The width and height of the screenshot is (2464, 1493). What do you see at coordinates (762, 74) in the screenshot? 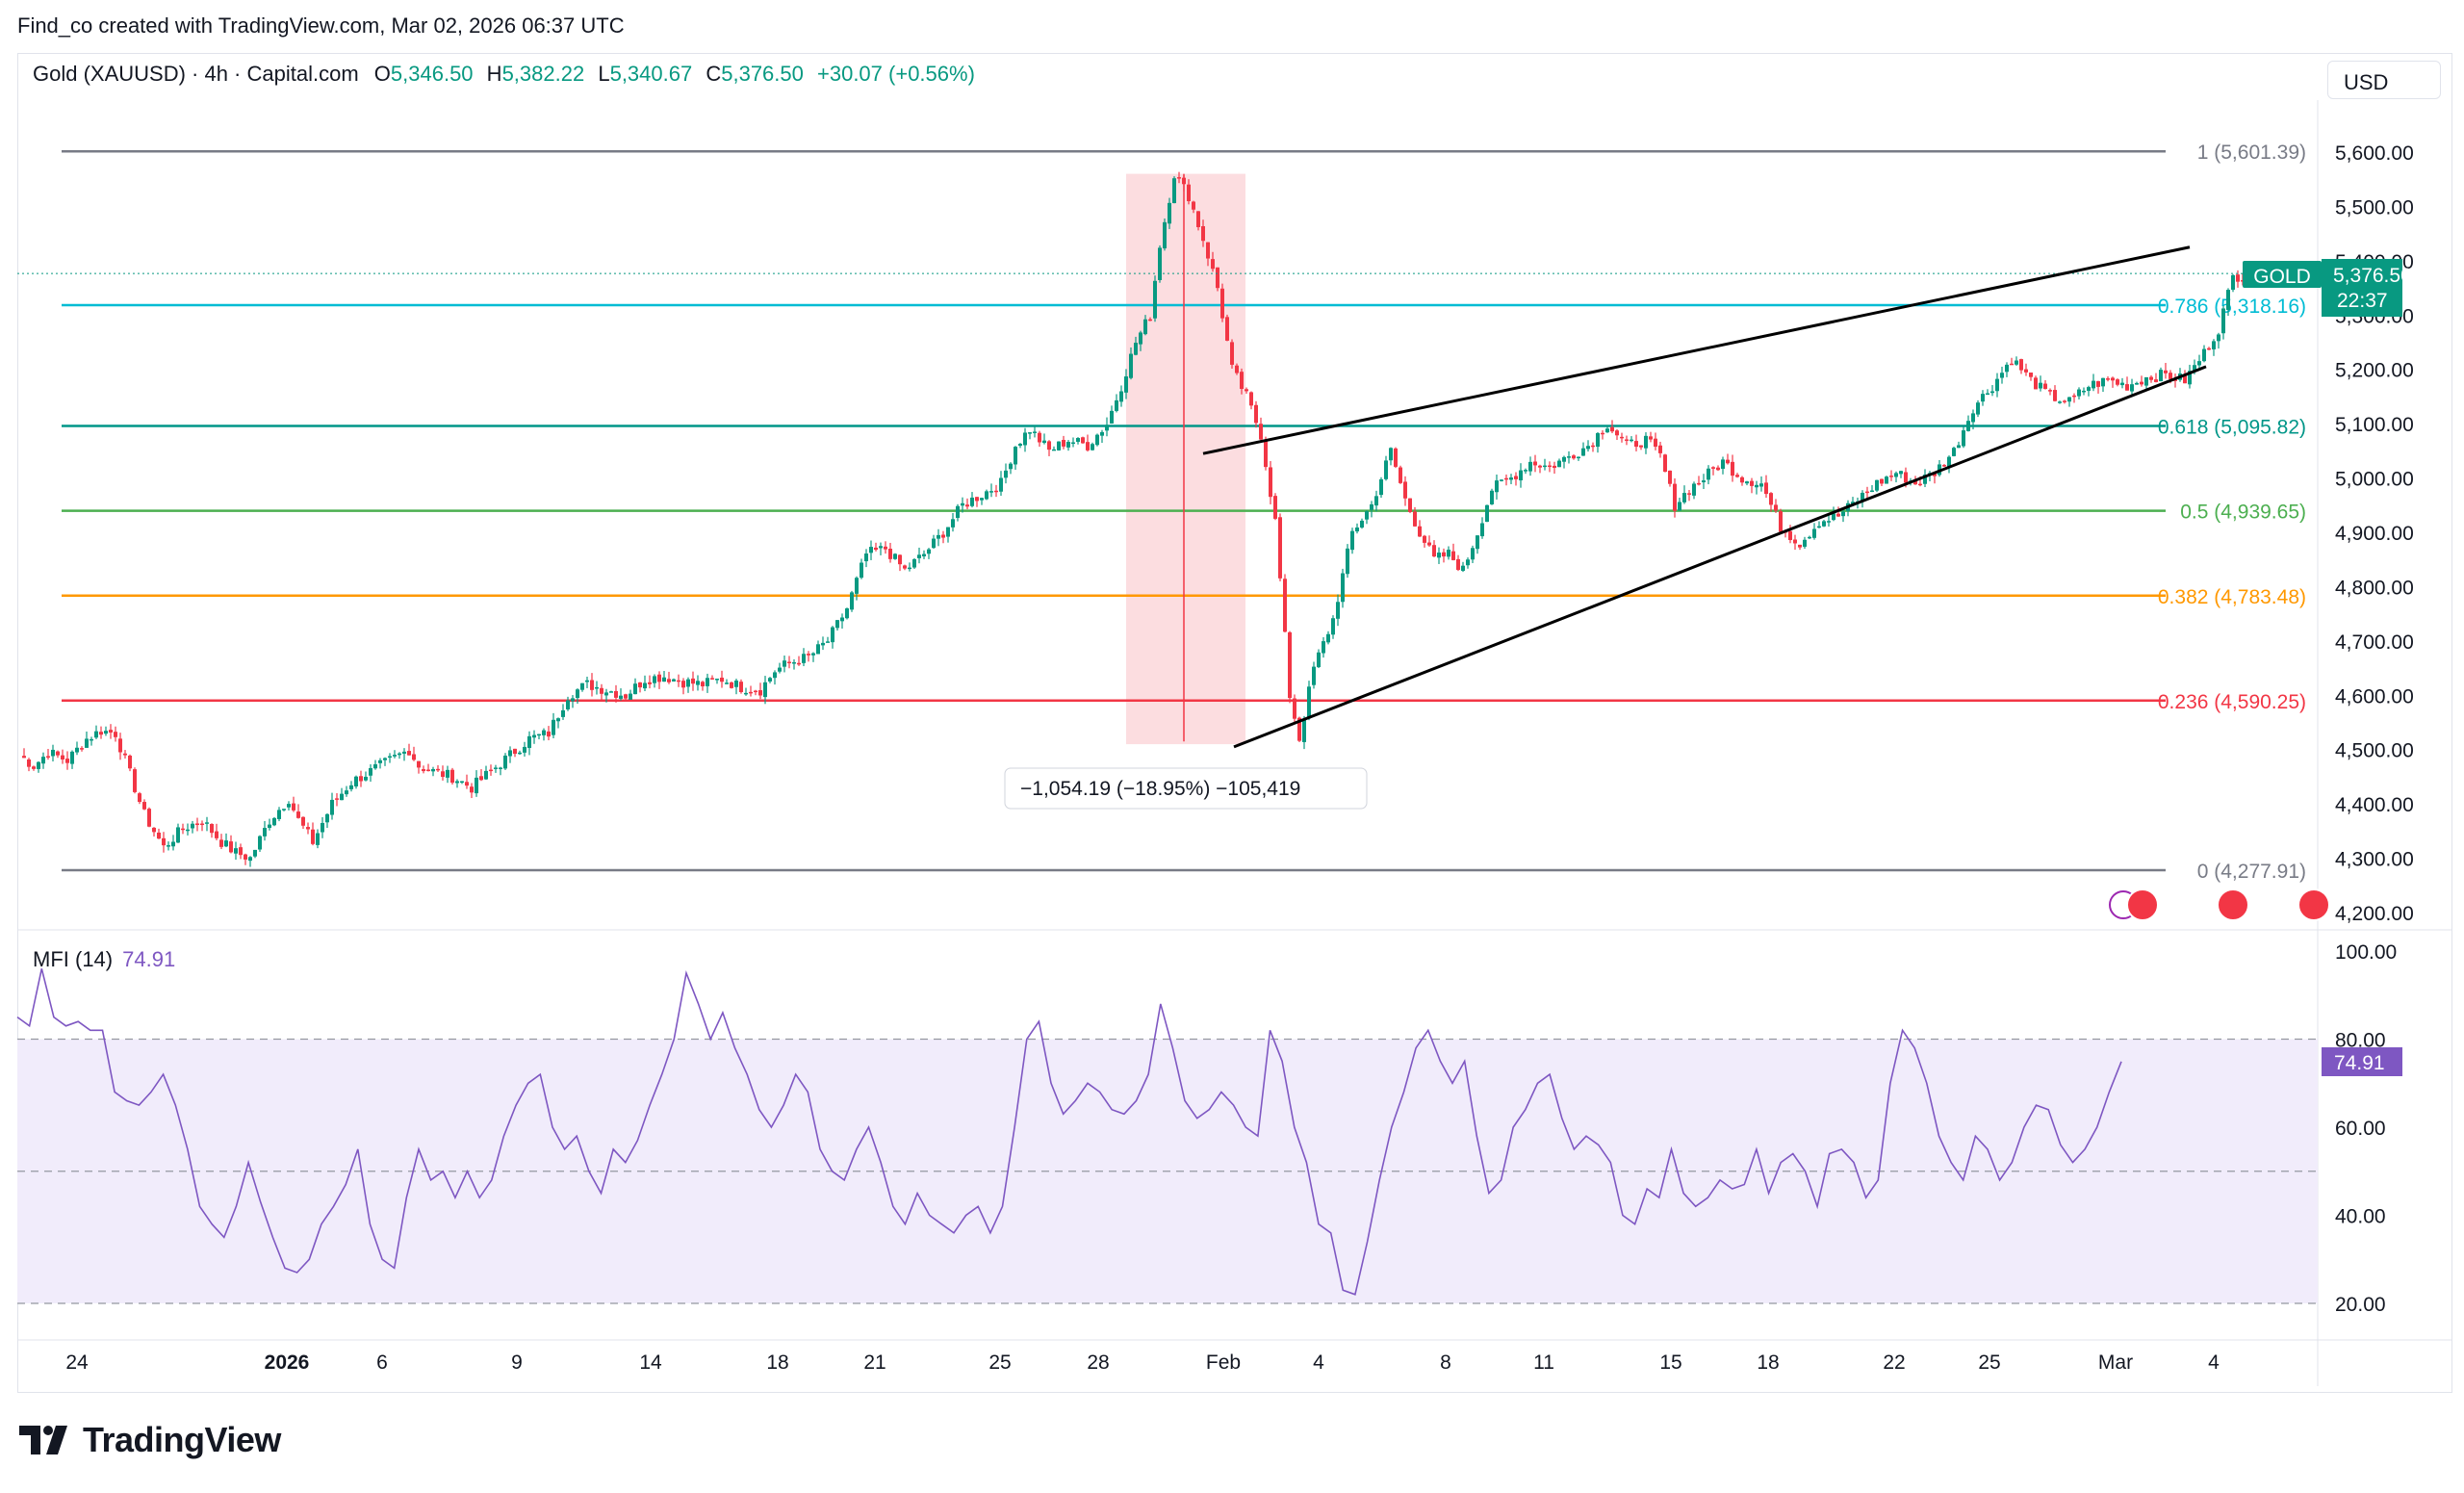
I see `close-value: 5,376.50` at bounding box center [762, 74].